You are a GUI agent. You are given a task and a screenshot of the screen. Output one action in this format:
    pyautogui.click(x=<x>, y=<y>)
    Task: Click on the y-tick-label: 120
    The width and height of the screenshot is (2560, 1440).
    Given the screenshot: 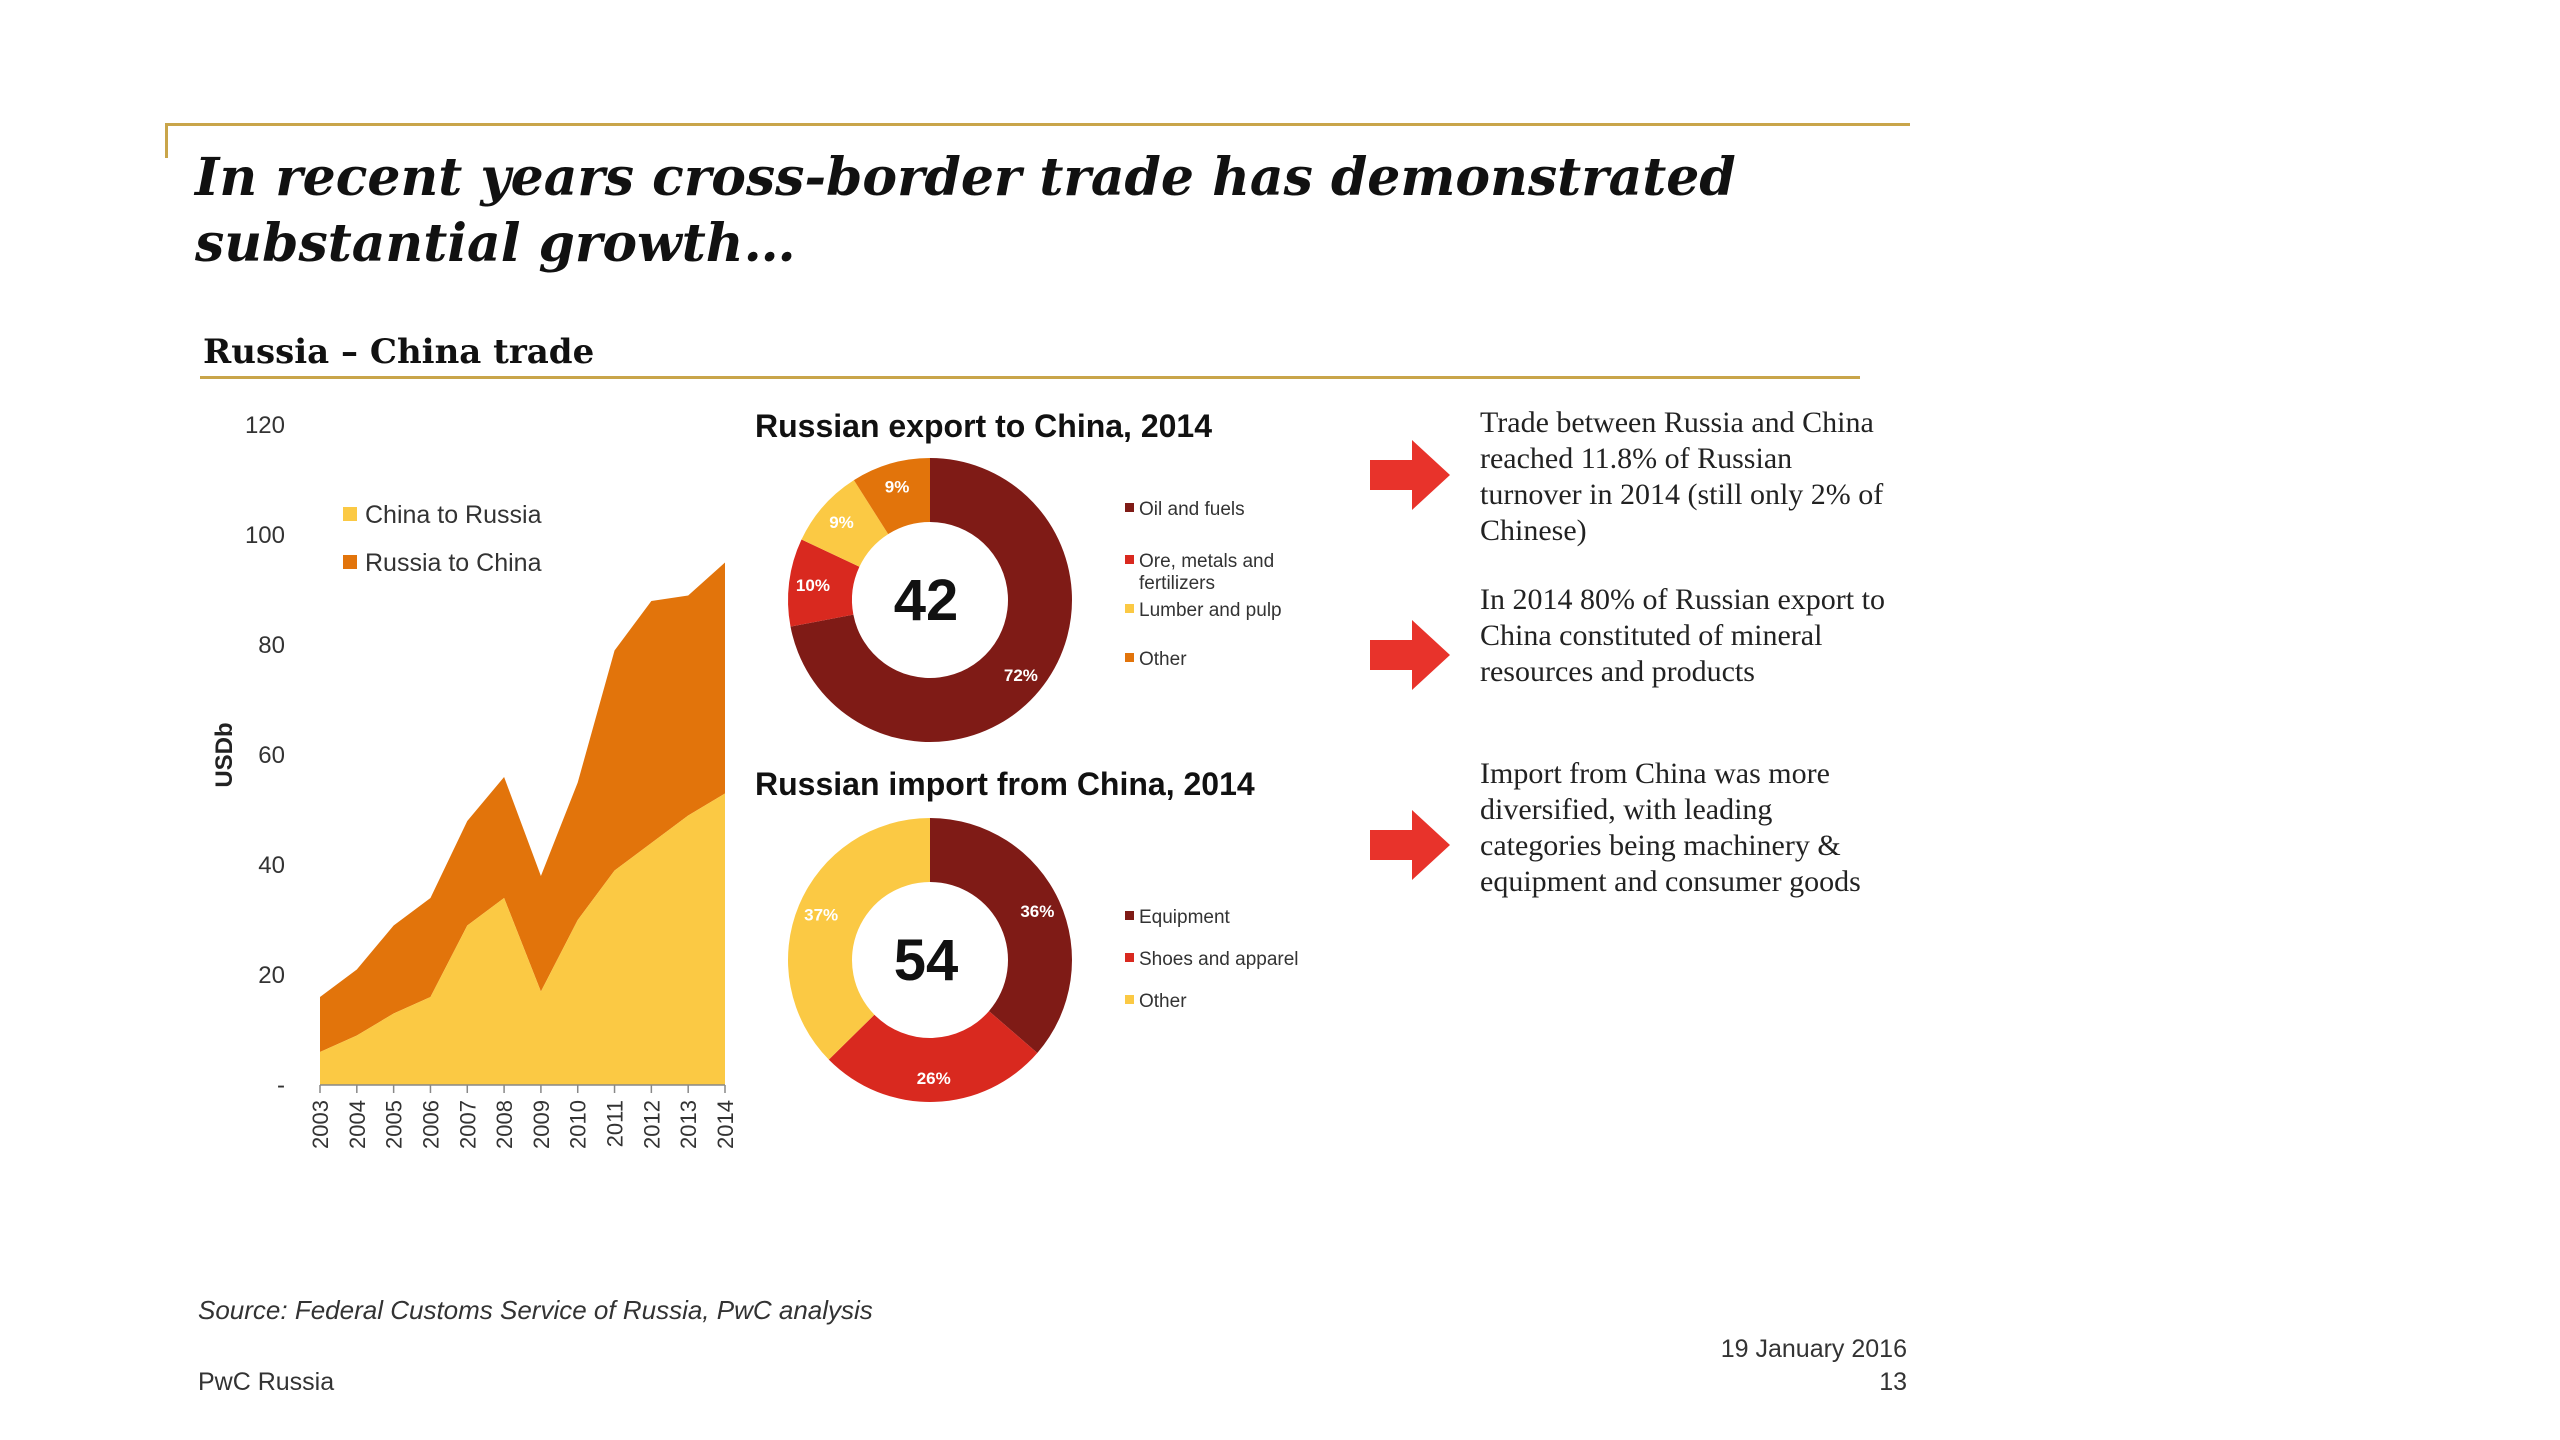 What is the action you would take?
    pyautogui.click(x=265, y=425)
    